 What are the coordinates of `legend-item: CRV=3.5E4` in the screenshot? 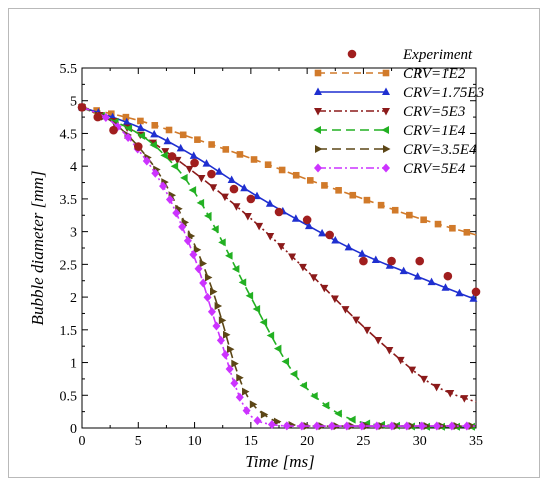 It's located at (396, 150).